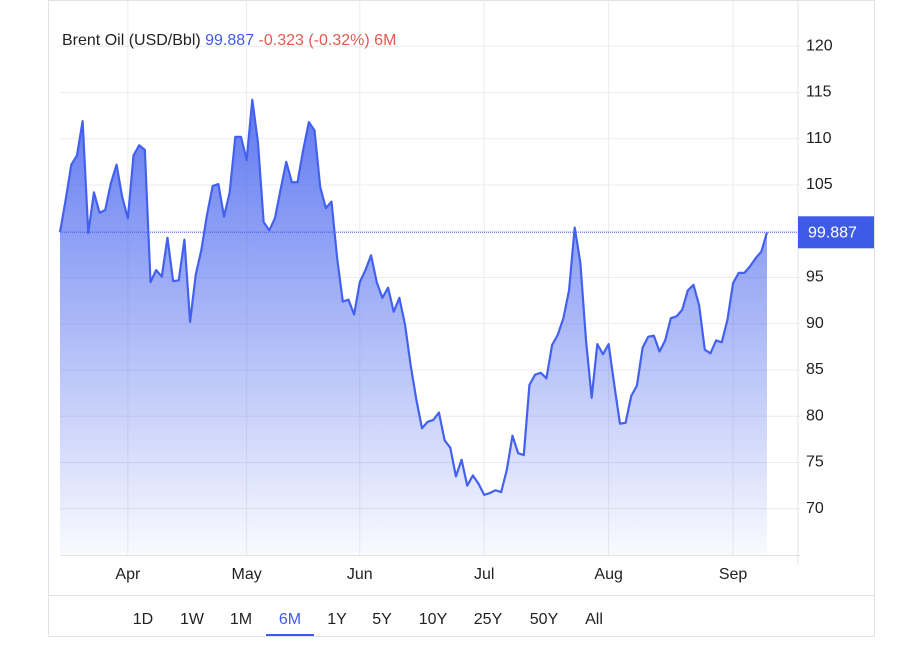 This screenshot has height=652, width=902. I want to click on y-tick-label: 110, so click(819, 138).